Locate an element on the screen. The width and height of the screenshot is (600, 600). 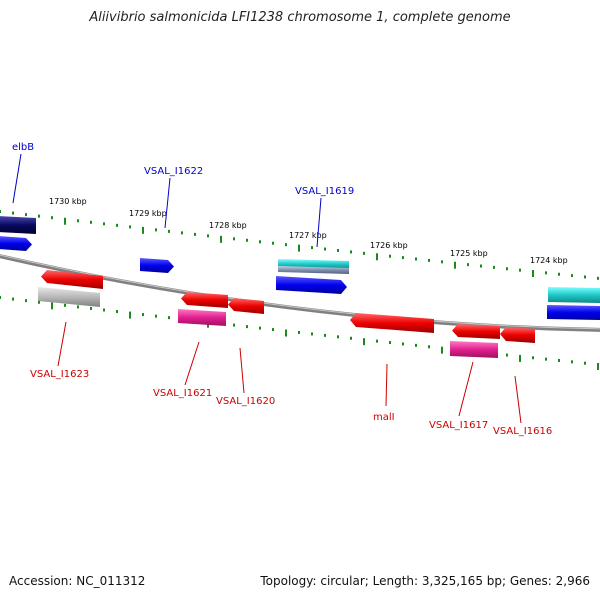
gene-label: VSAL_I1619 is located at coordinates (324, 191).